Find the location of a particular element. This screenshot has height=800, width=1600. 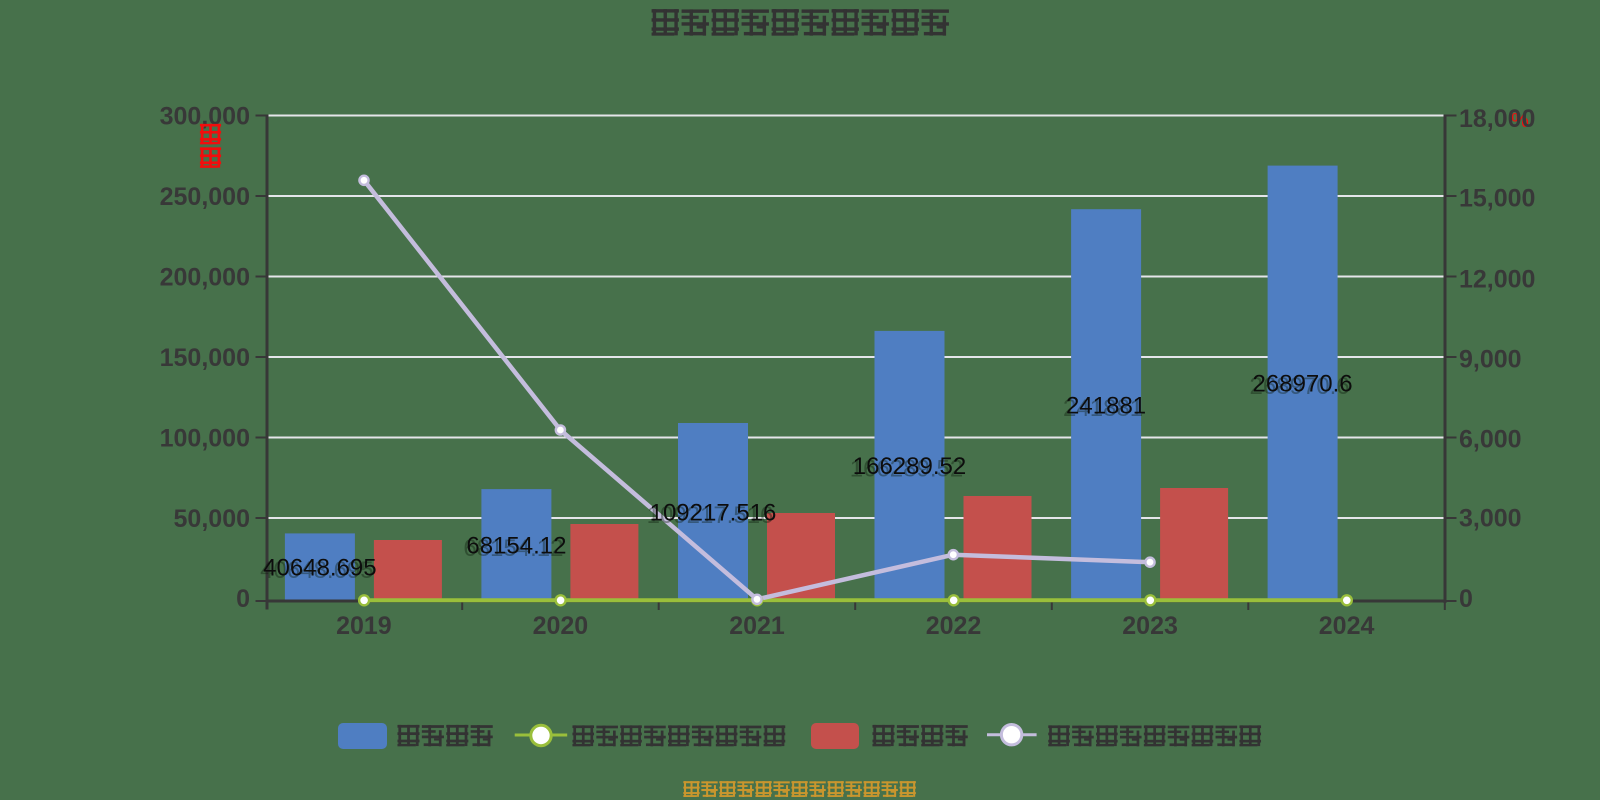

svg-text: 2021 is located at coordinates (757, 626).